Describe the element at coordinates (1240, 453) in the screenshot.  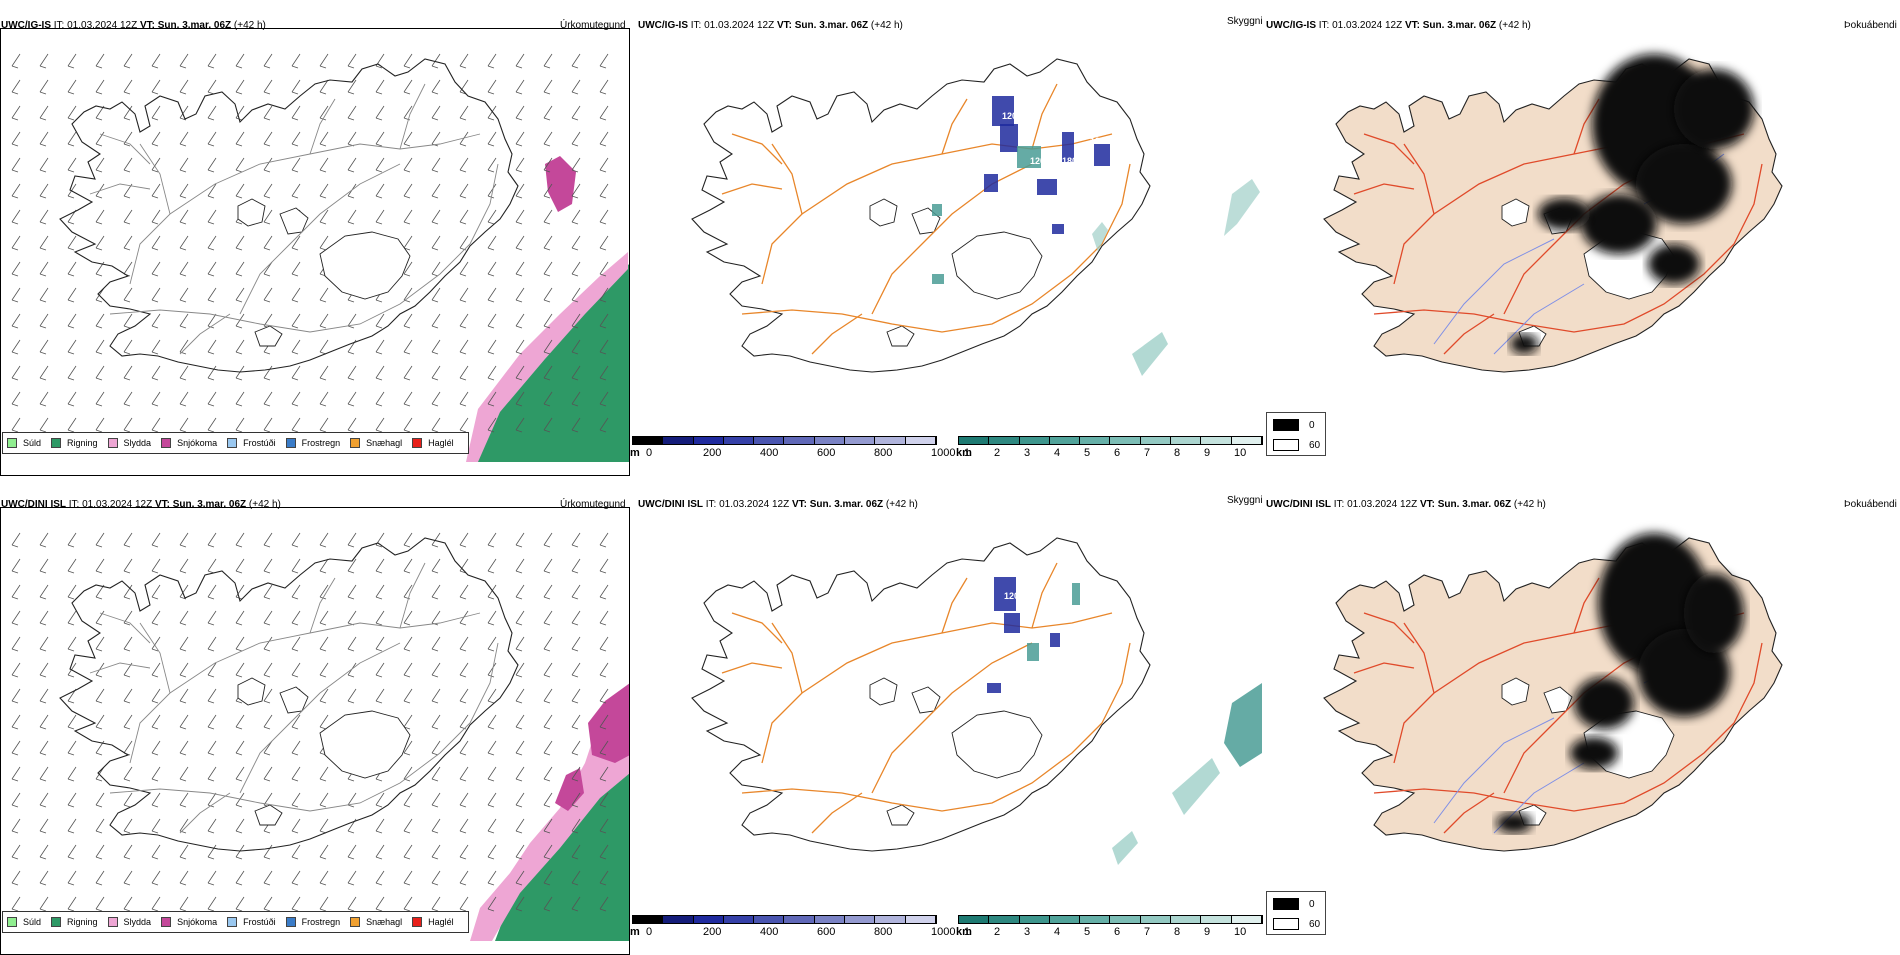
I see `colorbar-tick: 10` at that location.